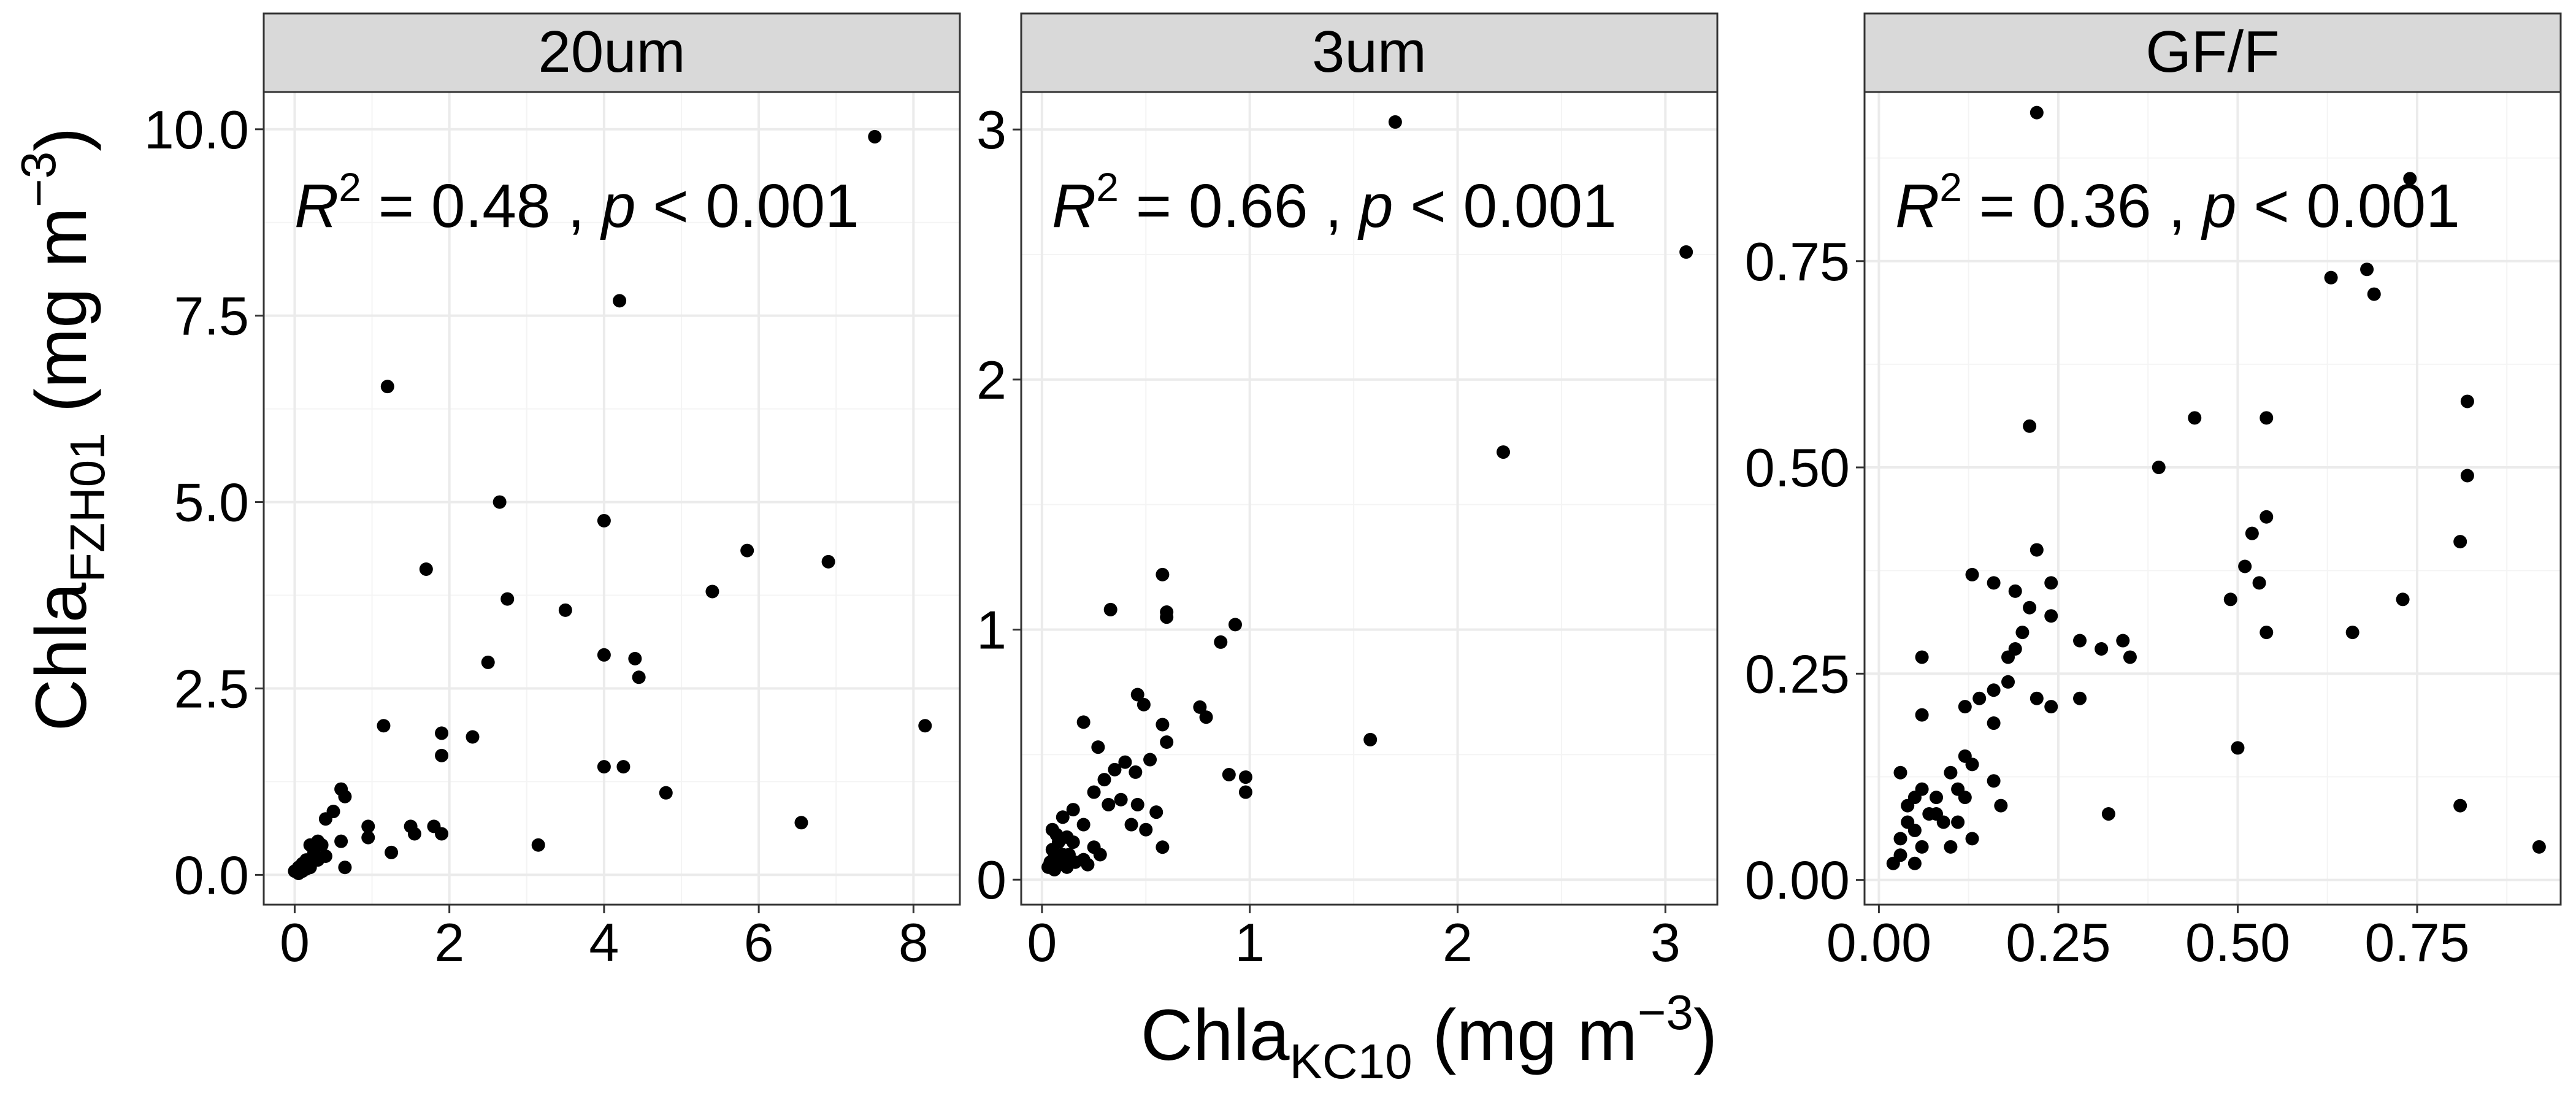 The image size is (2576, 1104). Describe the element at coordinates (63, 430) in the screenshot. I see `y-axis-title: ChlaFZH01 (mg m−3)` at that location.